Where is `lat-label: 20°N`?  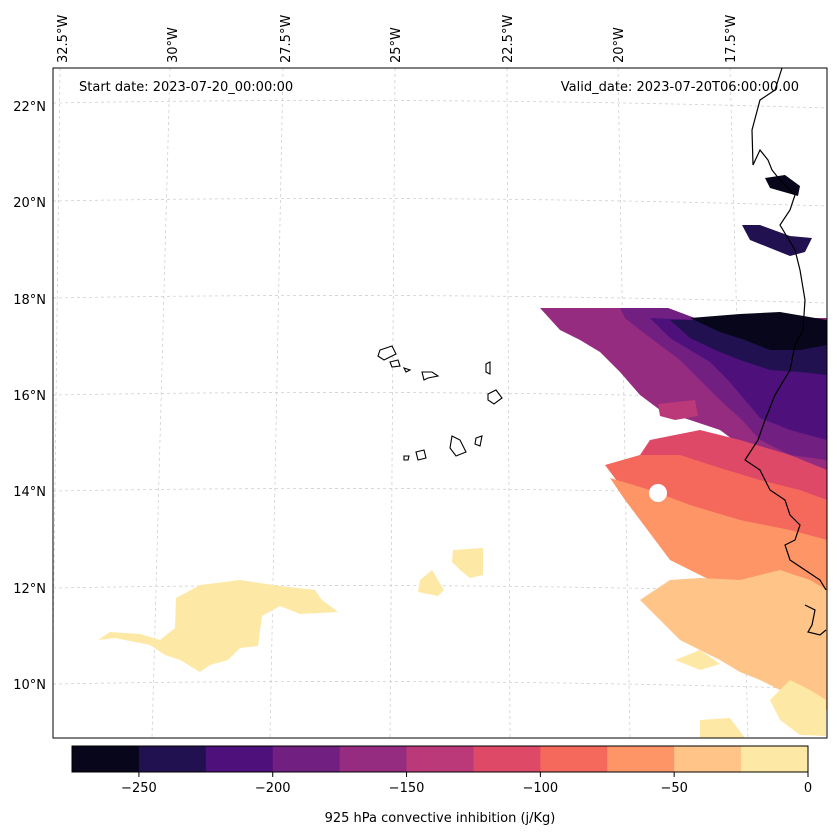
lat-label: 20°N is located at coordinates (29, 203).